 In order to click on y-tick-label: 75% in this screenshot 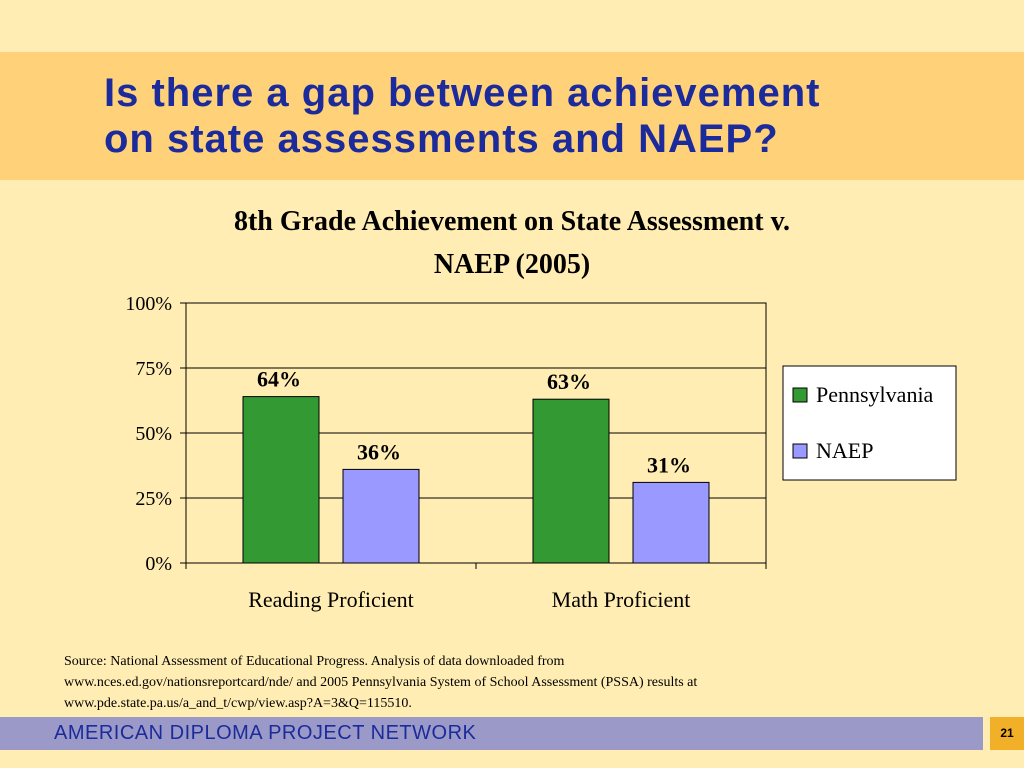, I will do `click(153, 369)`.